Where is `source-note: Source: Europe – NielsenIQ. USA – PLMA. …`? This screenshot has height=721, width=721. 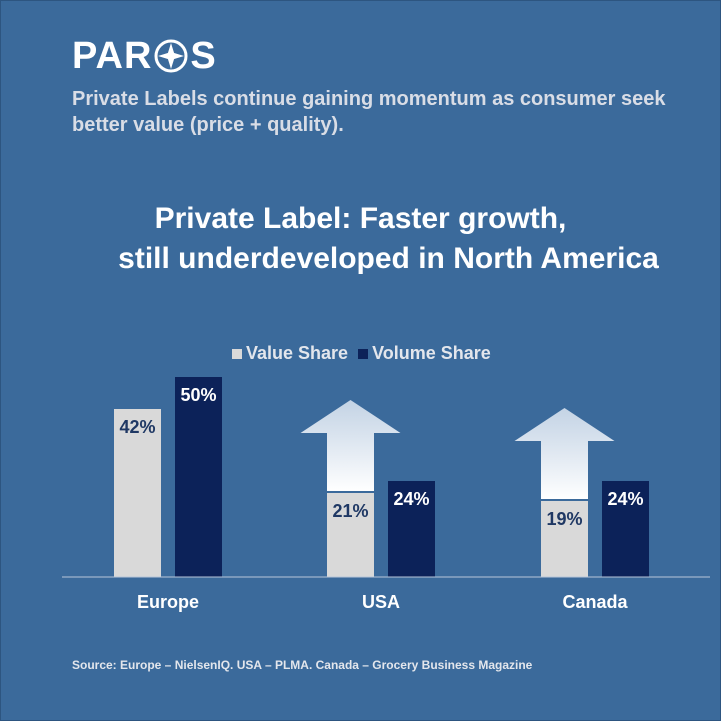
source-note: Source: Europe – NielsenIQ. USA – PLMA. … is located at coordinates (302, 665).